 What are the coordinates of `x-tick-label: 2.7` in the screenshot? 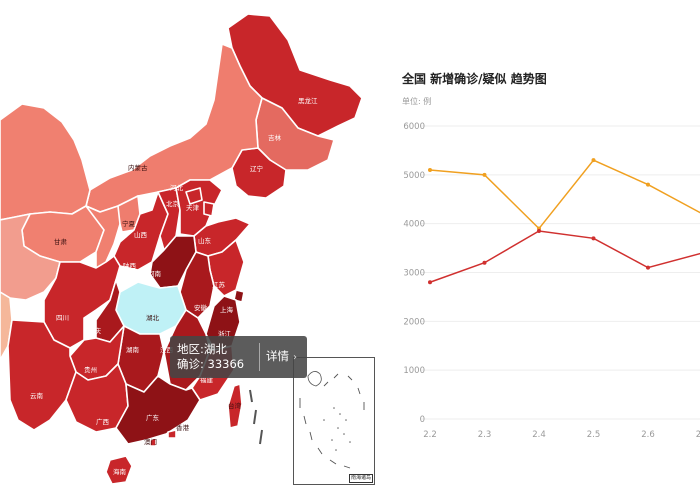 It's located at (698, 435).